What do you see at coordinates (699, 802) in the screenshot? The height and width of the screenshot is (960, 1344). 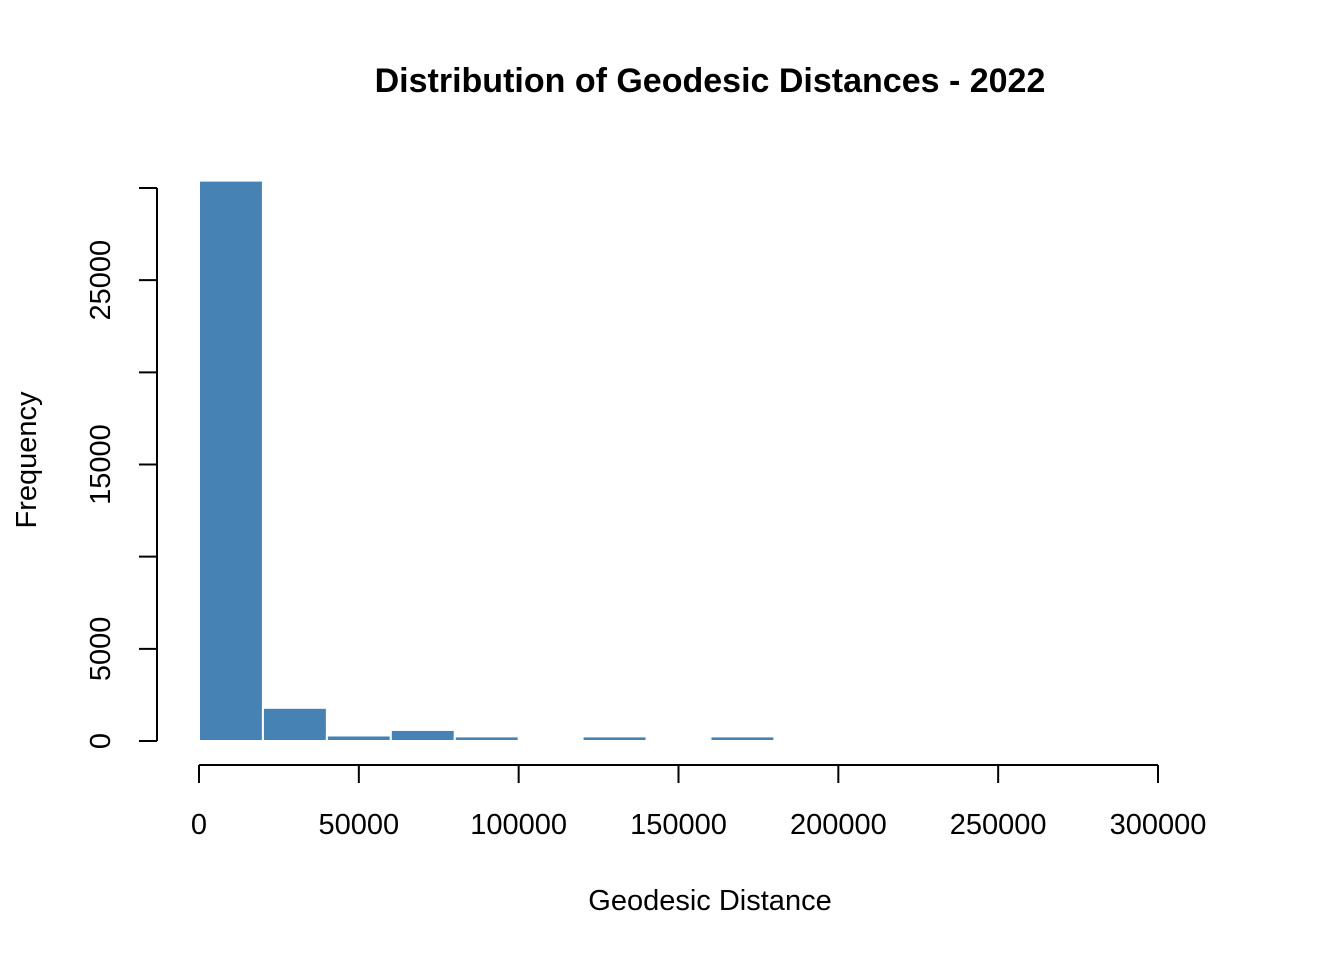 I see `x-axis: 0 50000 100000 150000 200000 250000 300000` at bounding box center [699, 802].